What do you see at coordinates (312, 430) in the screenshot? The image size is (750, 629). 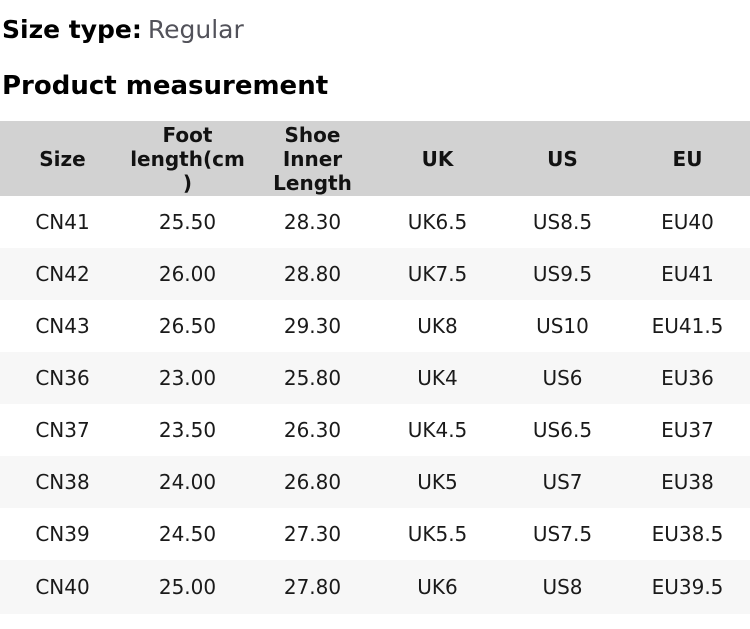 I see `table-cell: 26.30` at bounding box center [312, 430].